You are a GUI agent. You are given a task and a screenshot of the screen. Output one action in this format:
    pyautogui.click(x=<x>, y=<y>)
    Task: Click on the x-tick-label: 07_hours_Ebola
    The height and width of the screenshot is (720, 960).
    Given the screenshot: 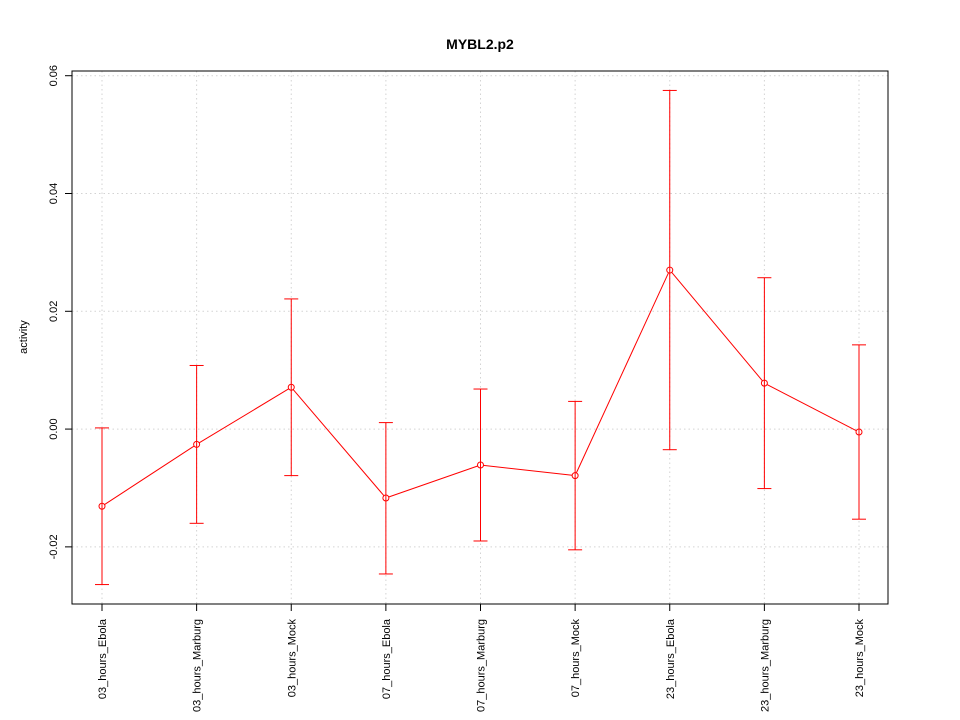 What is the action you would take?
    pyautogui.click(x=387, y=658)
    